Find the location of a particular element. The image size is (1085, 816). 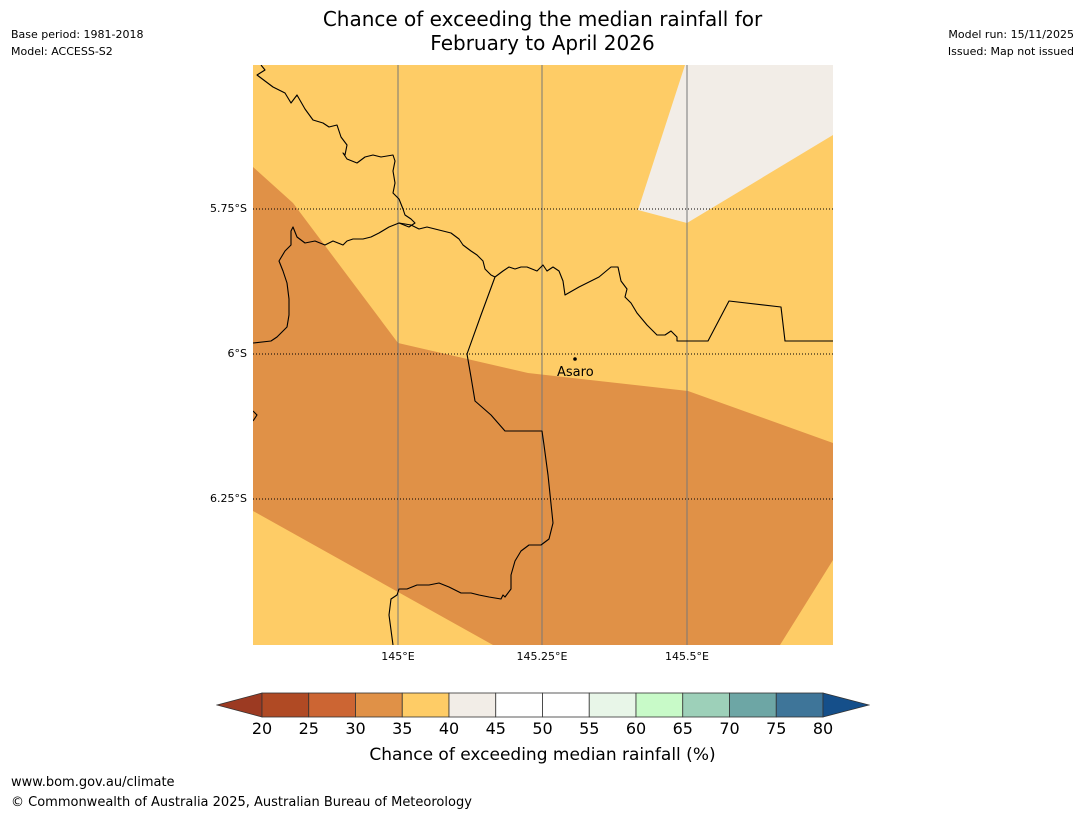

lat-label-6-25: 6.25°S is located at coordinates (228, 498).